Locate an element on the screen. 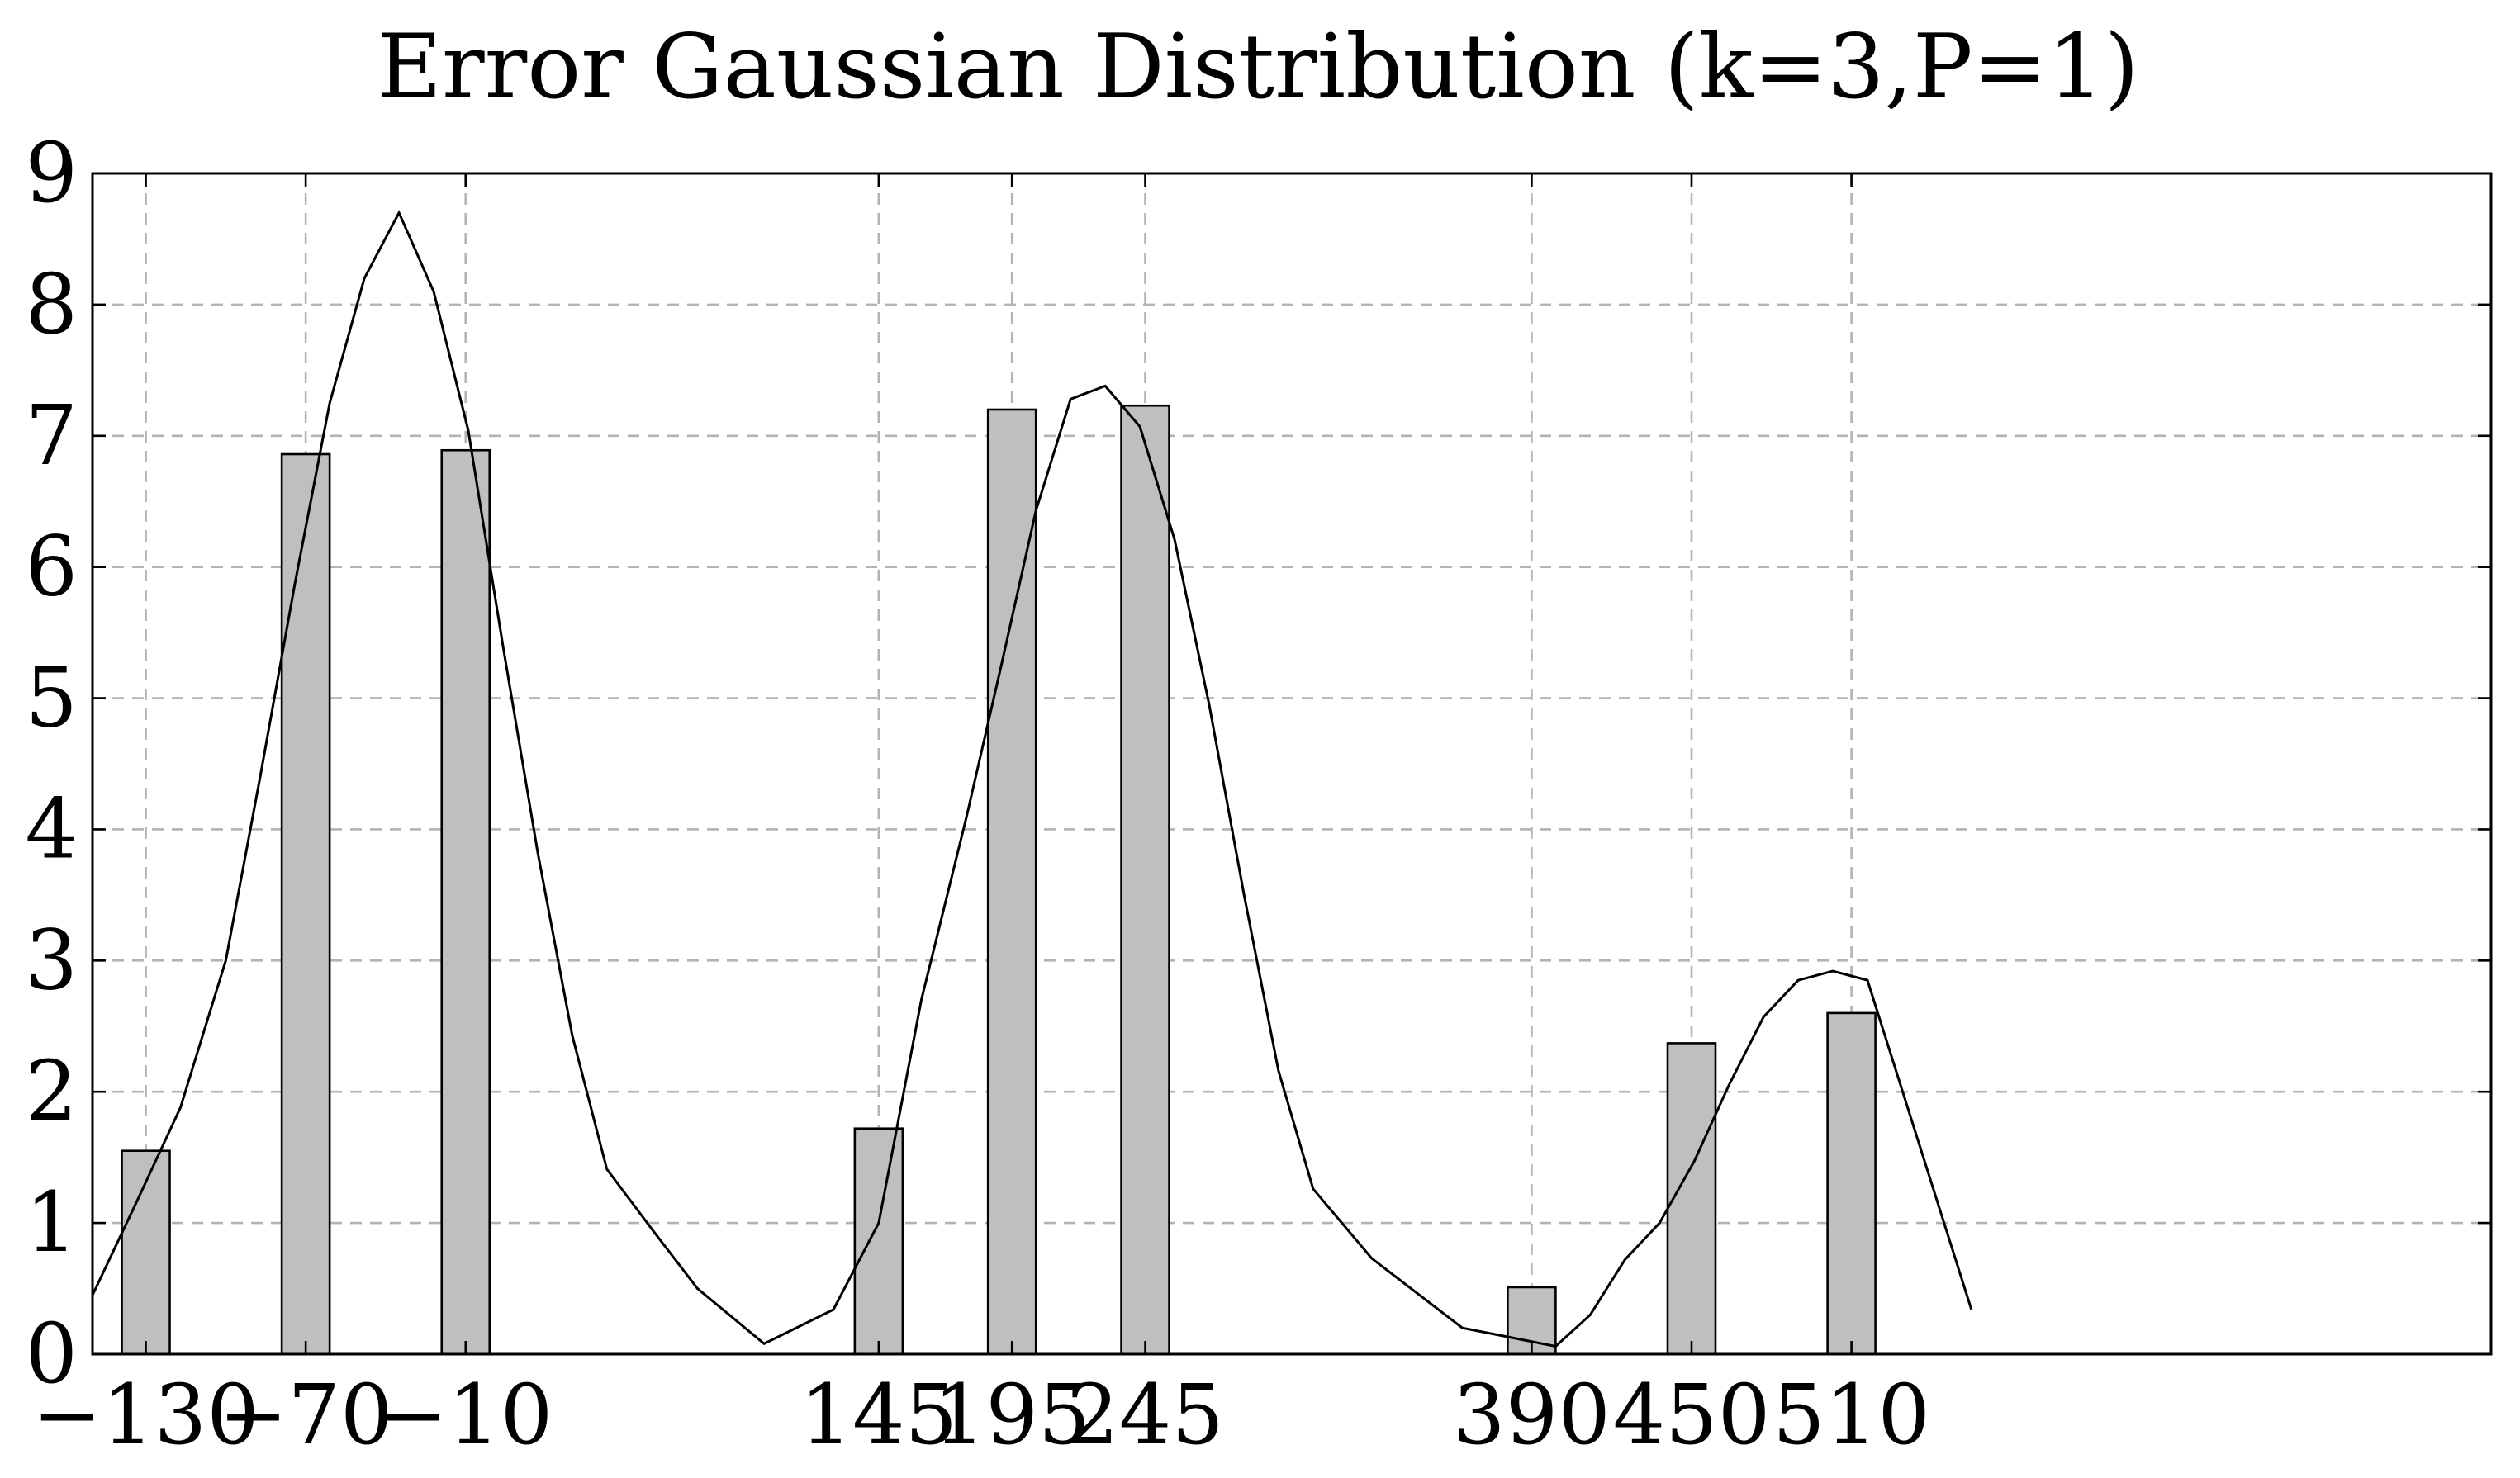  y-tick-label: 9 is located at coordinates (51, 173).